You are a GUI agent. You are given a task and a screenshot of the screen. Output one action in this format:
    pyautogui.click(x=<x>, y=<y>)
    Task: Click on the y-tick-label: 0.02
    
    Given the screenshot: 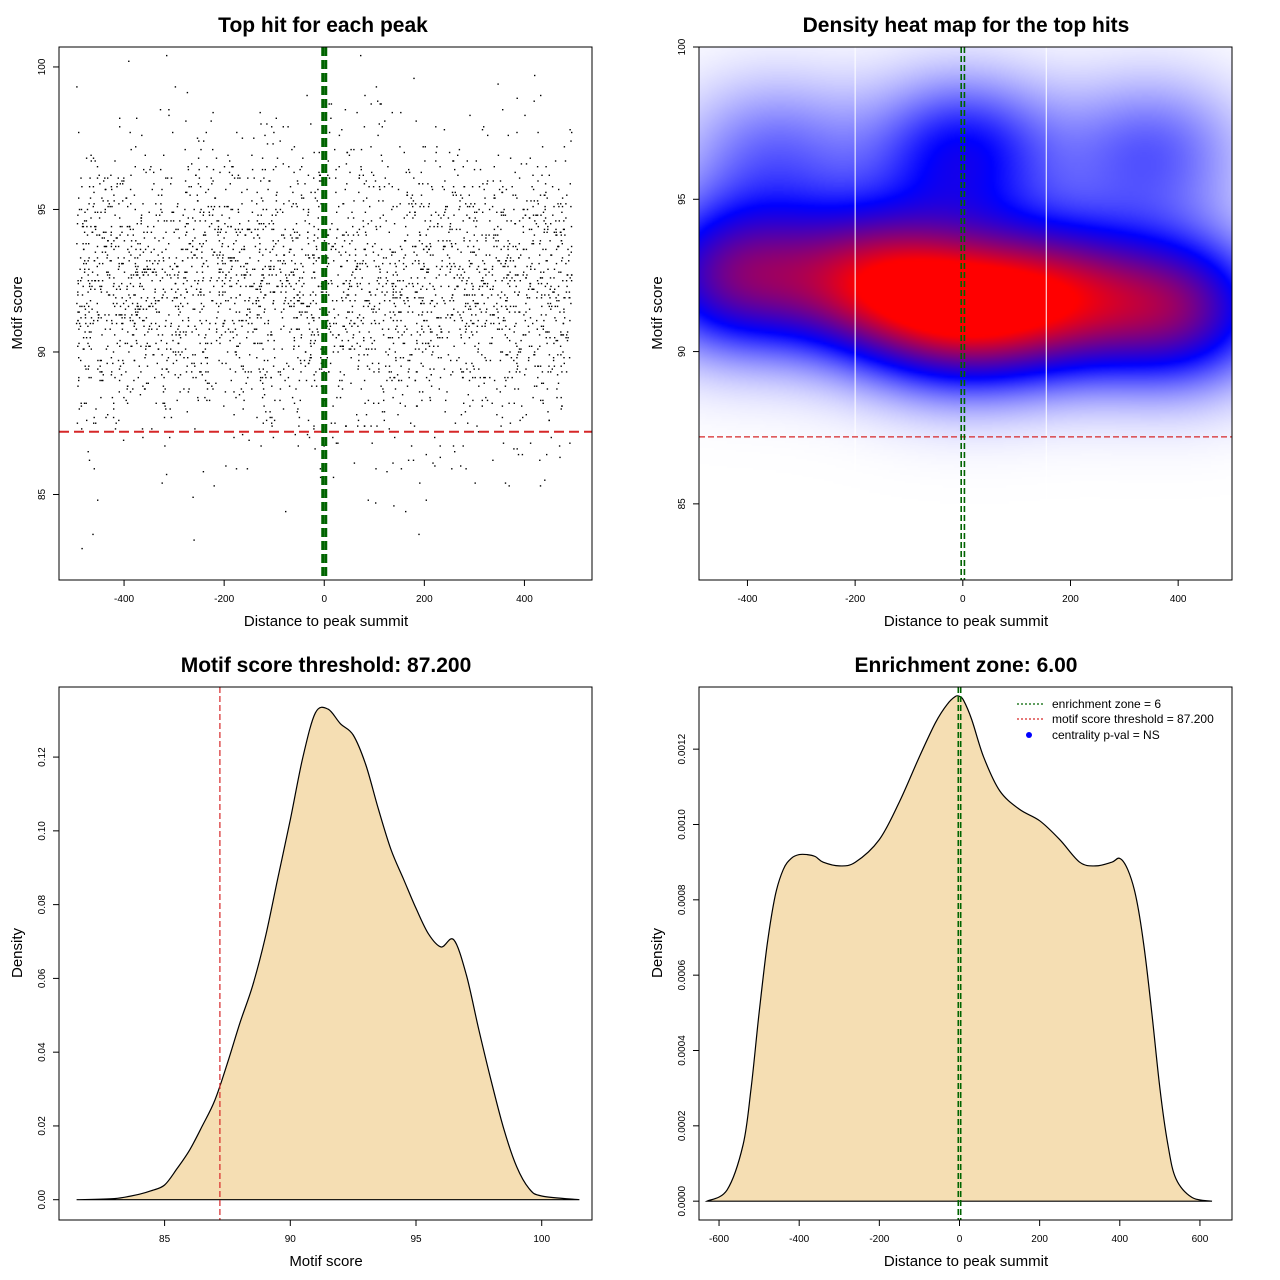 What is the action you would take?
    pyautogui.click(x=42, y=1126)
    